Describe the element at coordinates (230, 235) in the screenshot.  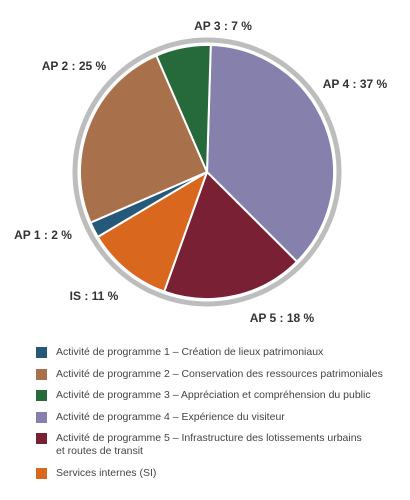
I see `pie-slice-ap5` at that location.